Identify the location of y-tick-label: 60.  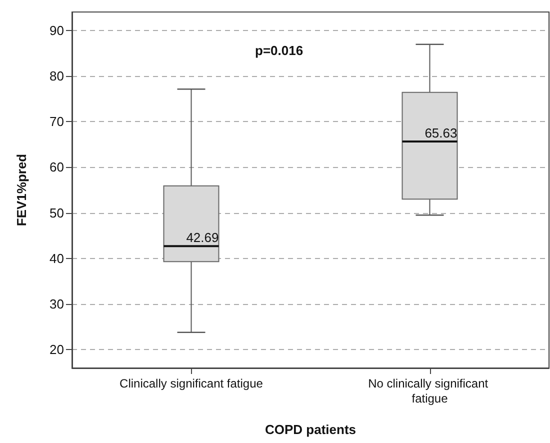
(57, 167).